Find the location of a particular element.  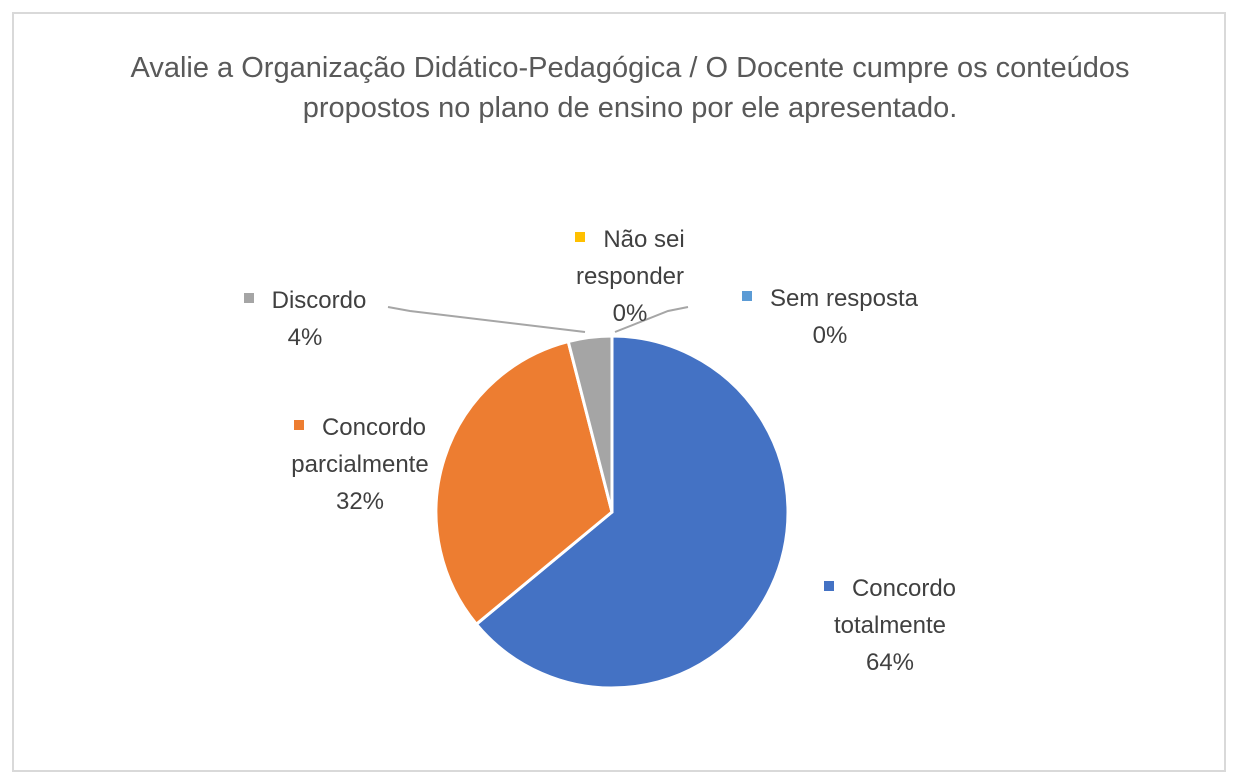

category-label: Concordo parcialmente is located at coordinates (360, 446).